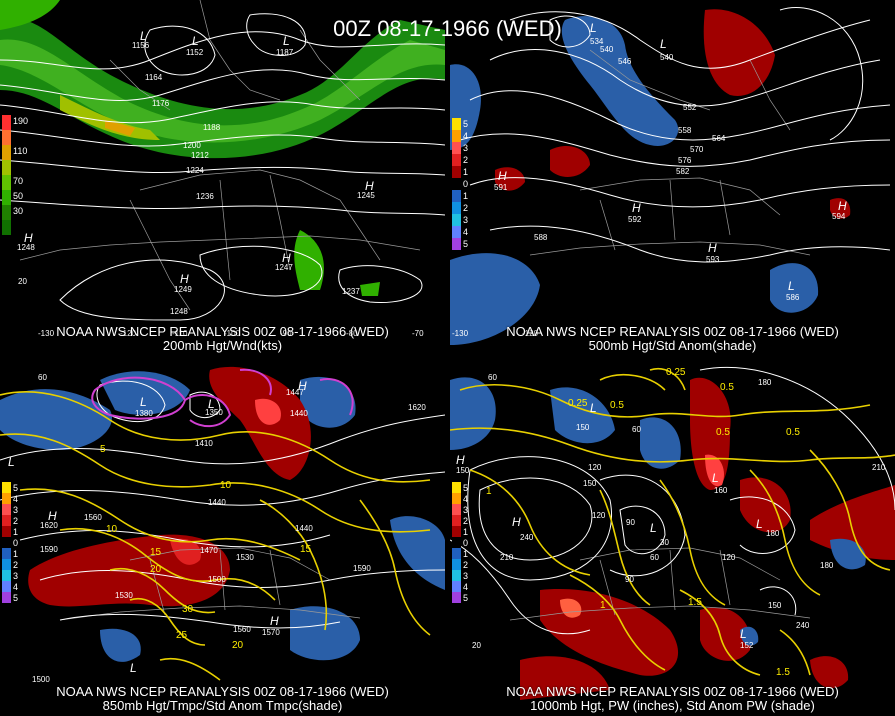 This screenshot has width=895, height=716. What do you see at coordinates (10, 542) in the screenshot?
I see `color-legend: 5 4 3 2 1 0 1 2 3 4 5` at bounding box center [10, 542].